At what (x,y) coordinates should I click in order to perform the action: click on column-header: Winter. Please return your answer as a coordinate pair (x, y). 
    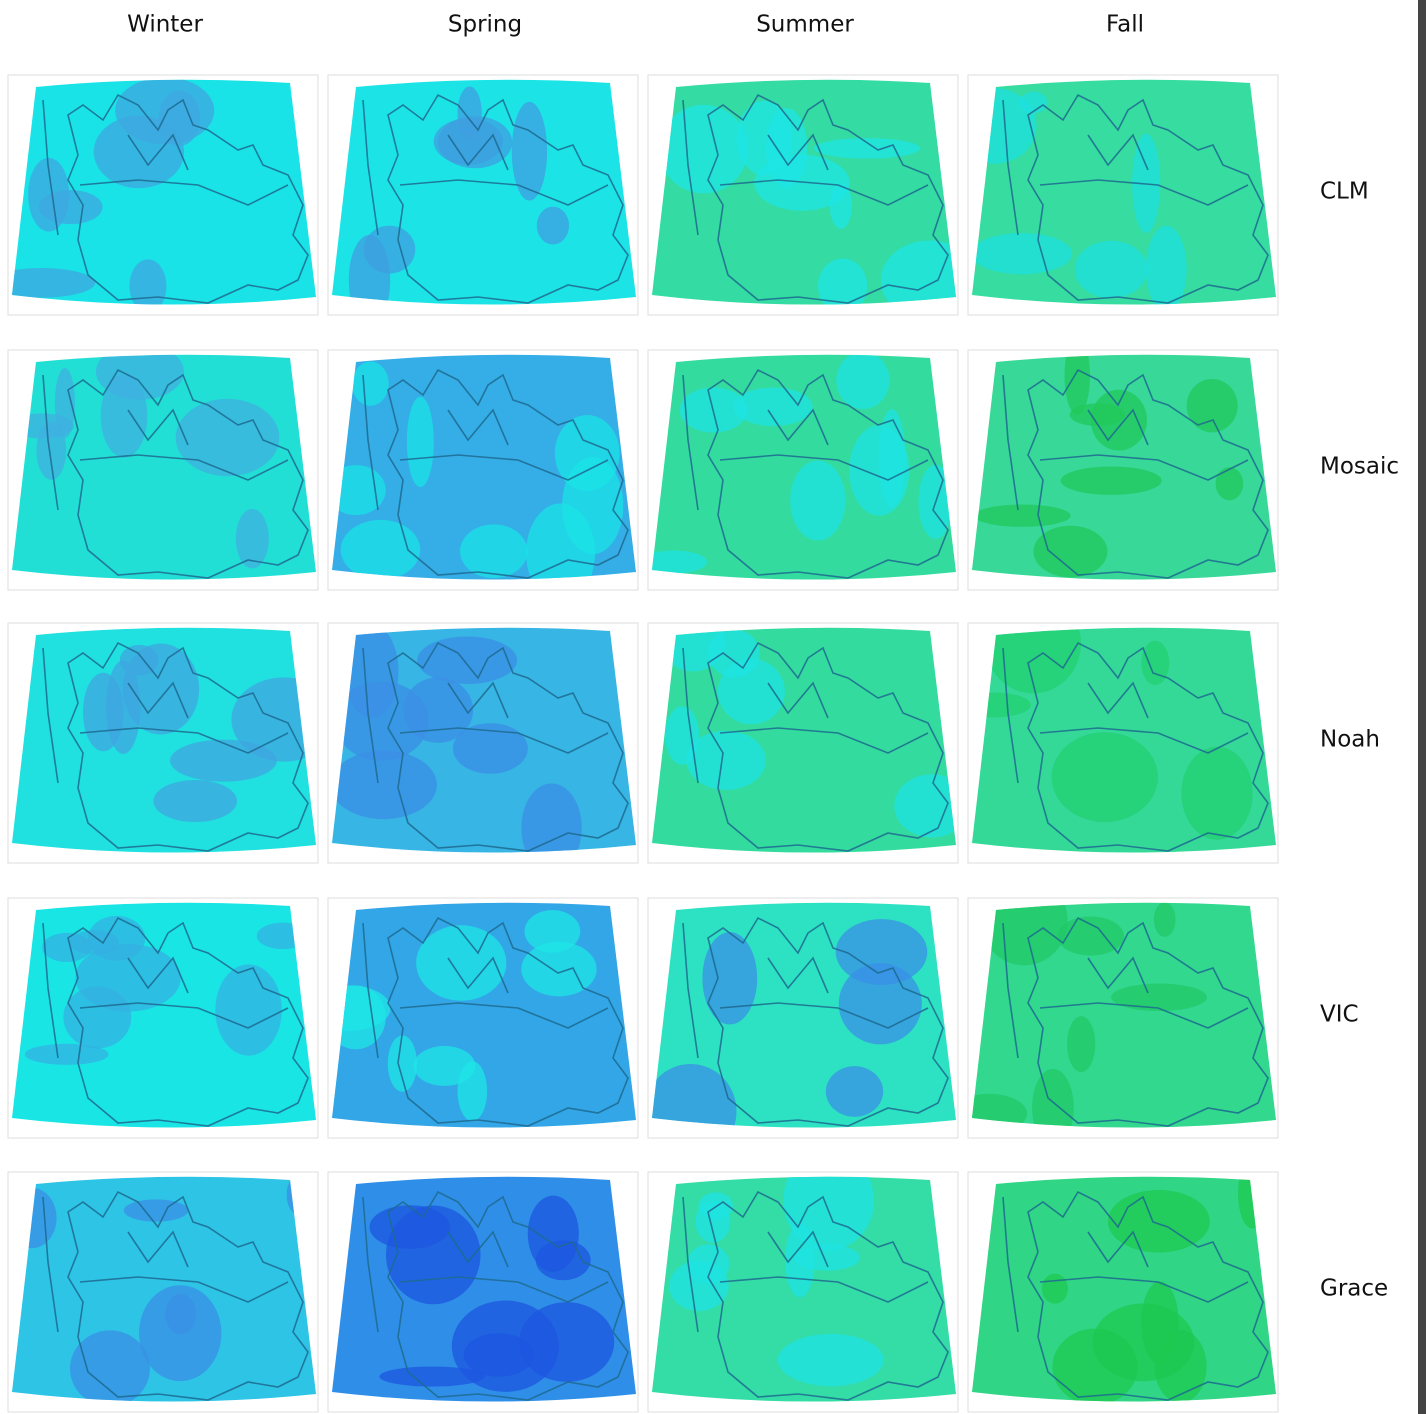
    Looking at the image, I should click on (165, 25).